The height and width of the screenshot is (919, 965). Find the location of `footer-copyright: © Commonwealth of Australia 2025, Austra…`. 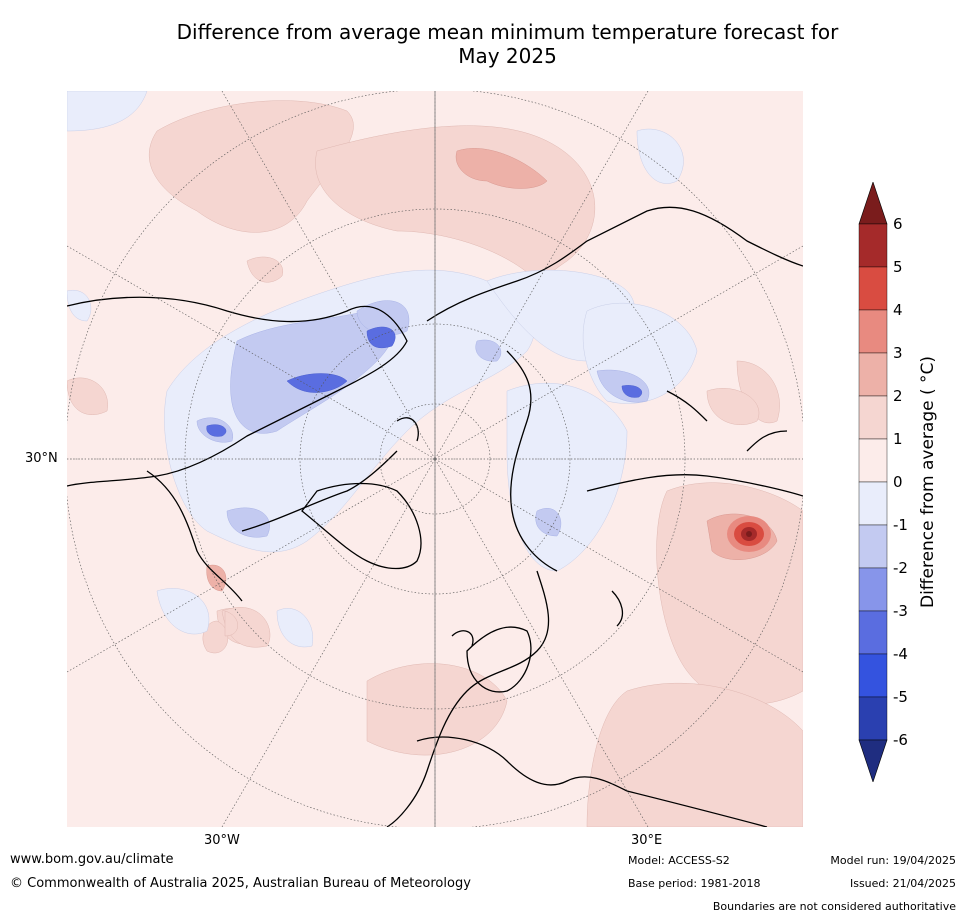

footer-copyright: © Commonwealth of Australia 2025, Austra… is located at coordinates (240, 883).